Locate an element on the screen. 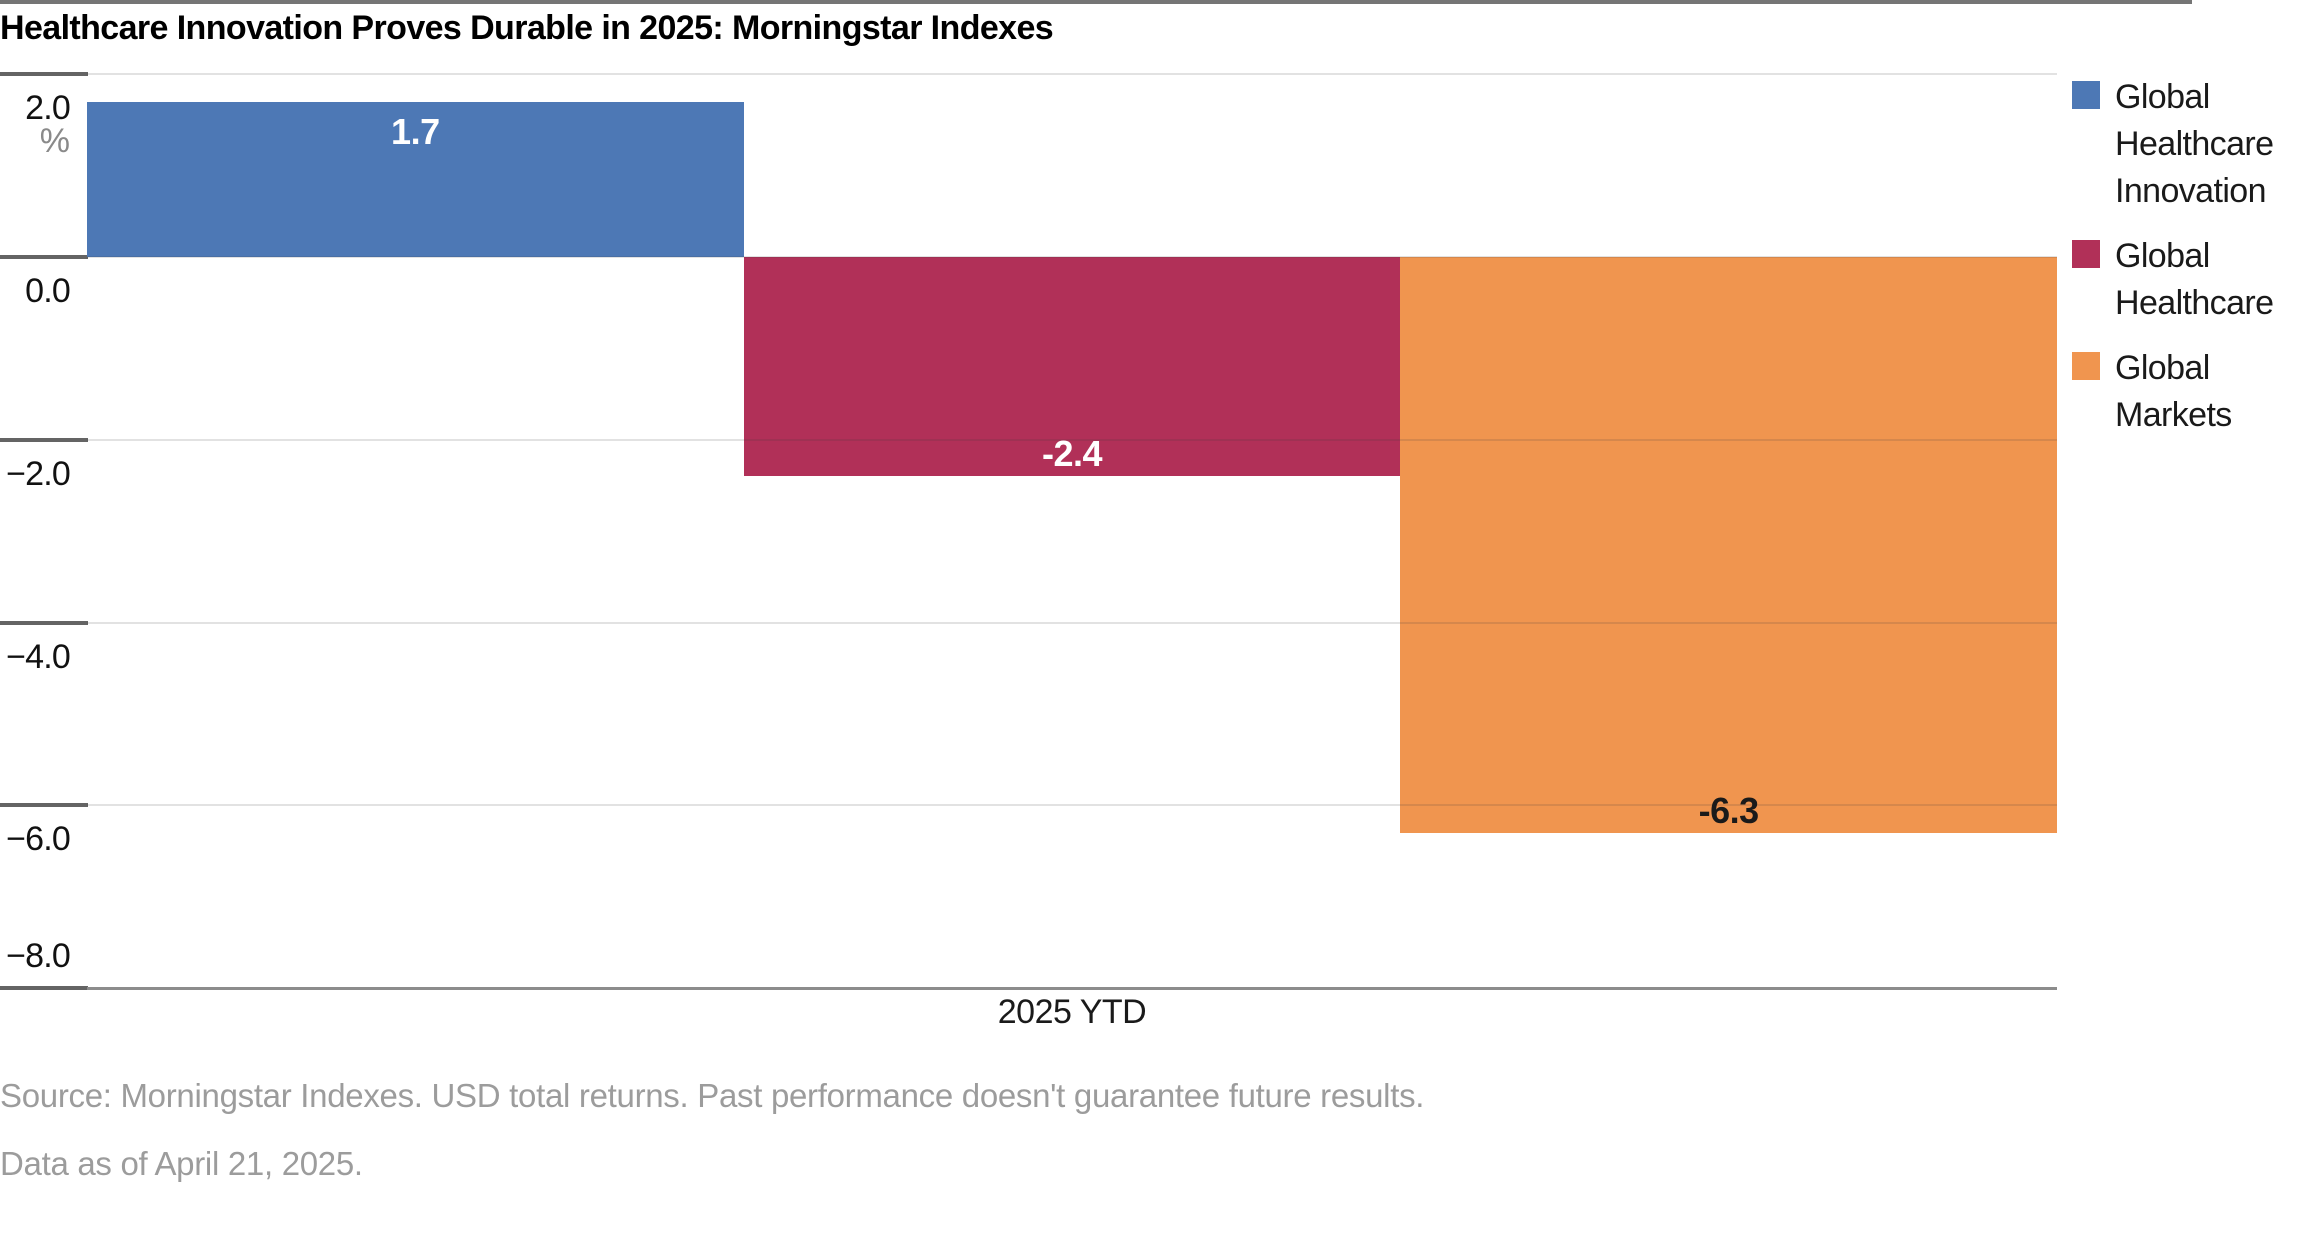 This screenshot has width=2300, height=1245. x-axis-line is located at coordinates (1072, 989).